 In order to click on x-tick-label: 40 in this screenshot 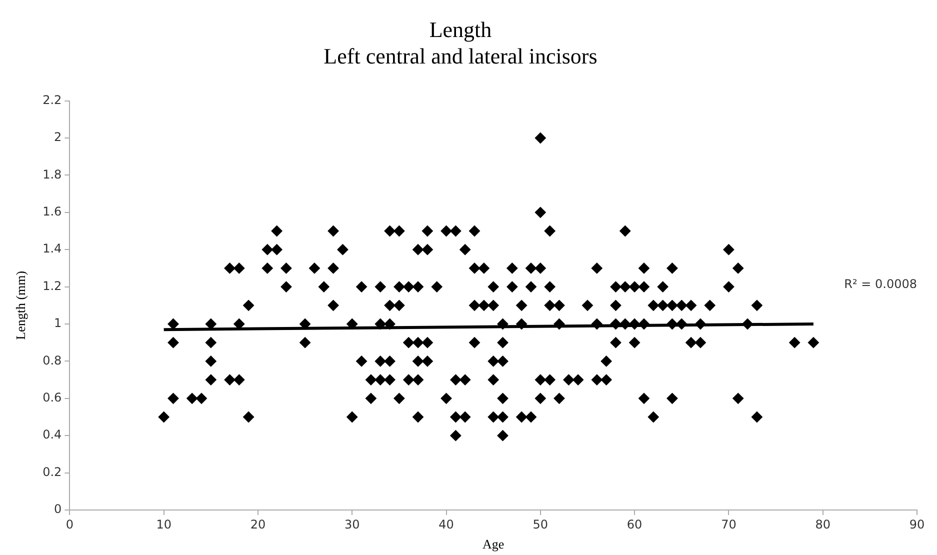, I will do `click(446, 524)`.